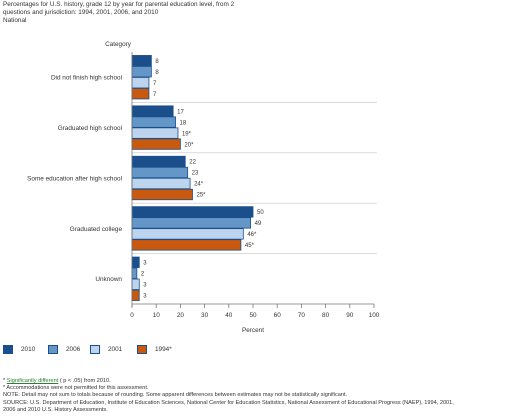  What do you see at coordinates (374, 315) in the screenshot?
I see `x-tick-label: 100` at bounding box center [374, 315].